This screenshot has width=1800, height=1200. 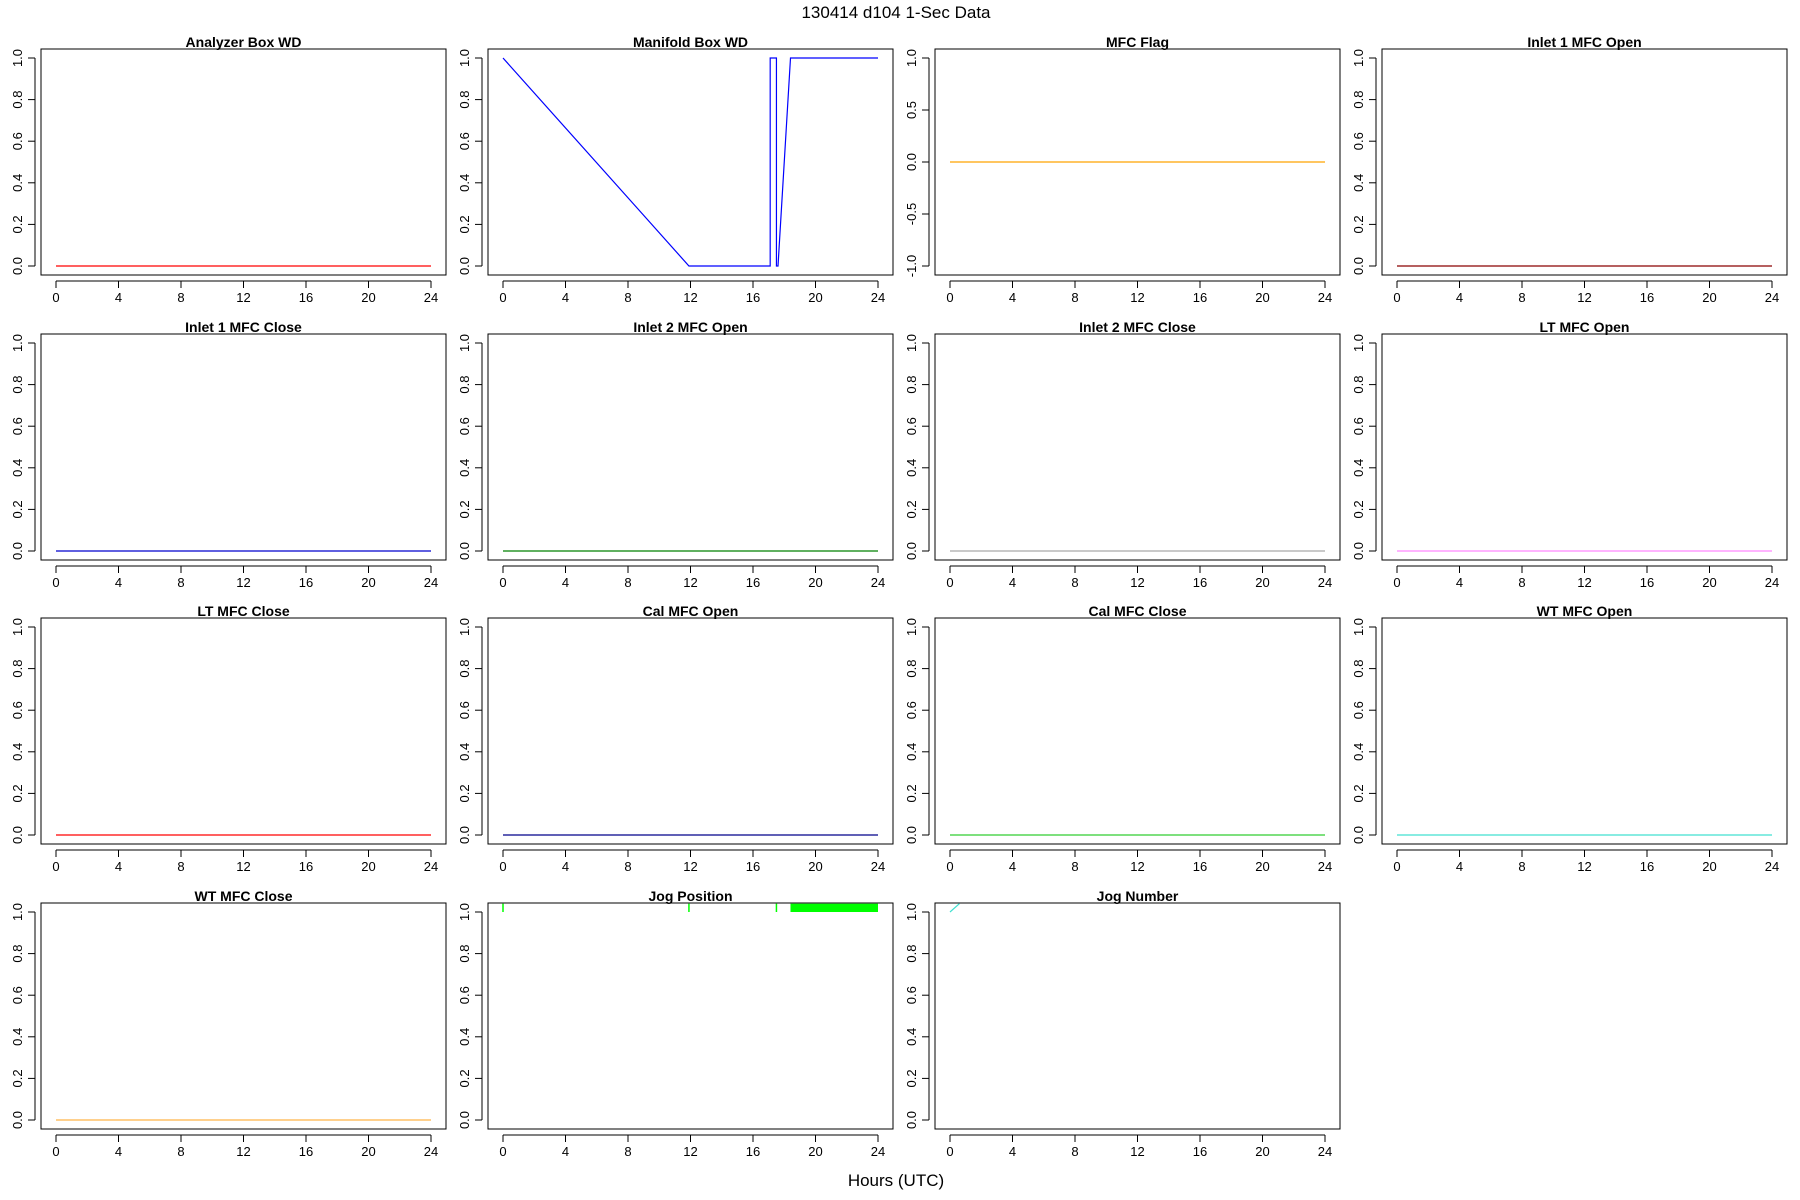 What do you see at coordinates (911, 110) in the screenshot?
I see `y-tick-label: 0.5` at bounding box center [911, 110].